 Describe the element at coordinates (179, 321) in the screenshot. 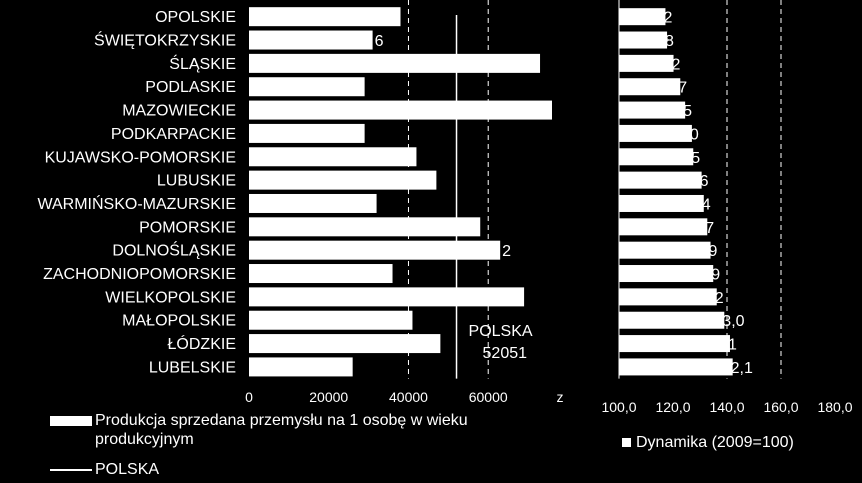

I see `category-label: MAŁOPOLSKIE` at that location.